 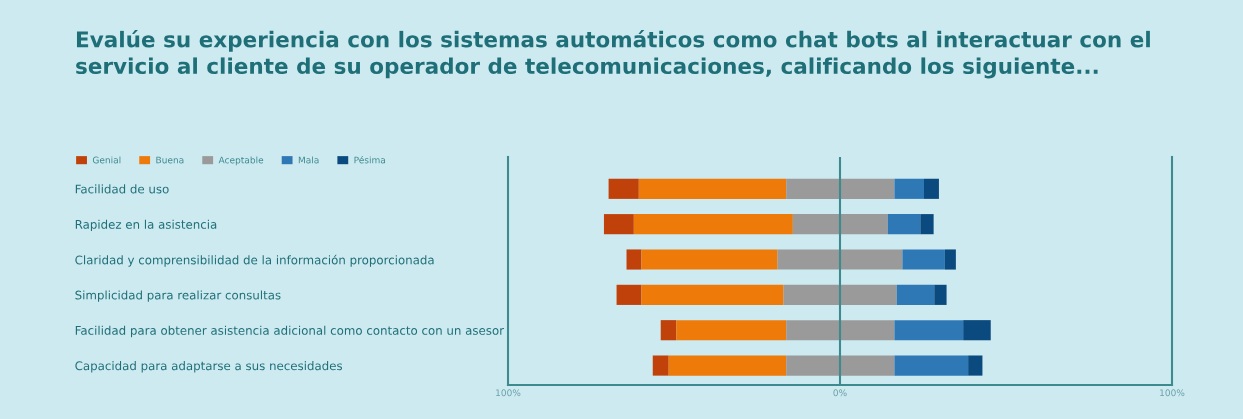 I want to click on y-tick-label: Facilidad para obtener asistencia adicional como contacto con un asesor, so click(x=290, y=331).